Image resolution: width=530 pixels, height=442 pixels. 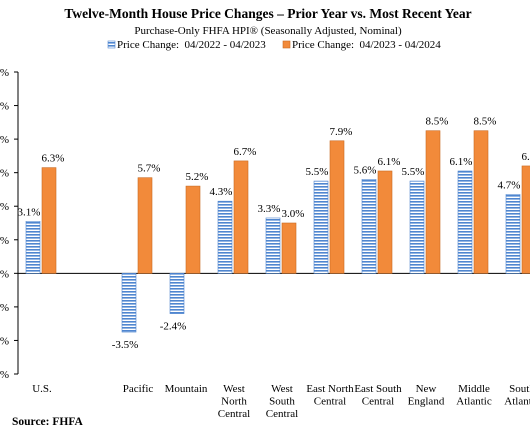 I want to click on legend-label: Price Change: 04/2023 - 04/2024, so click(x=366, y=45).